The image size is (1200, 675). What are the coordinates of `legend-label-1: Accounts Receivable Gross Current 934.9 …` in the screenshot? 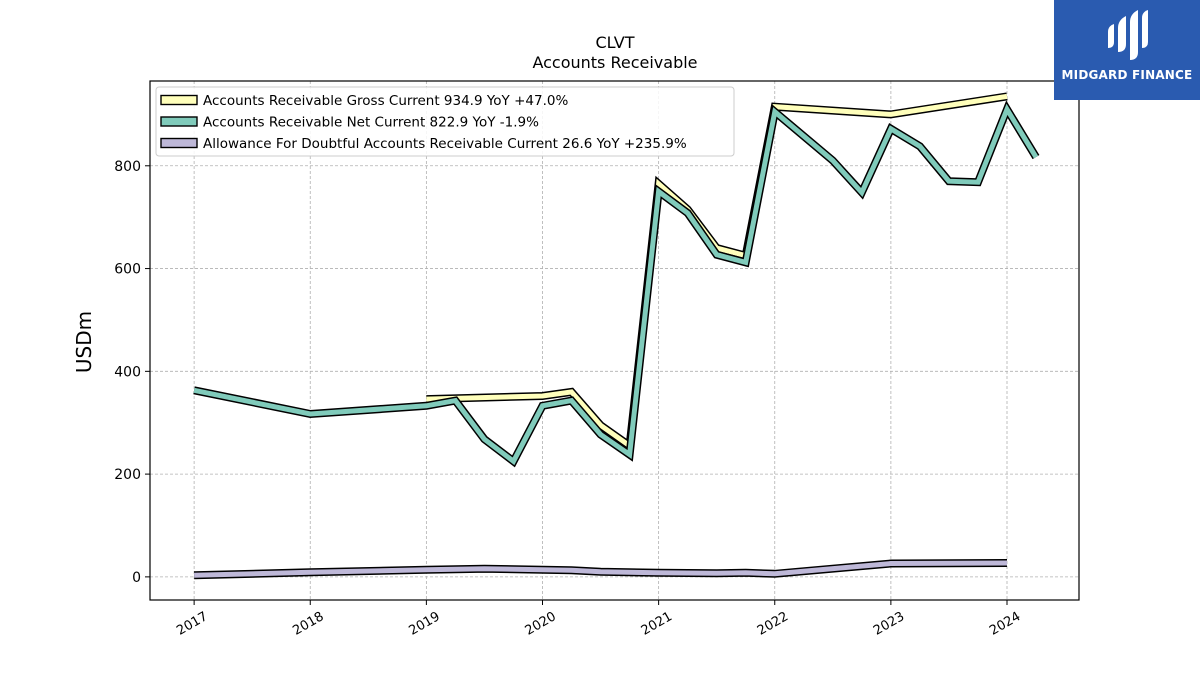 It's located at (385, 101).